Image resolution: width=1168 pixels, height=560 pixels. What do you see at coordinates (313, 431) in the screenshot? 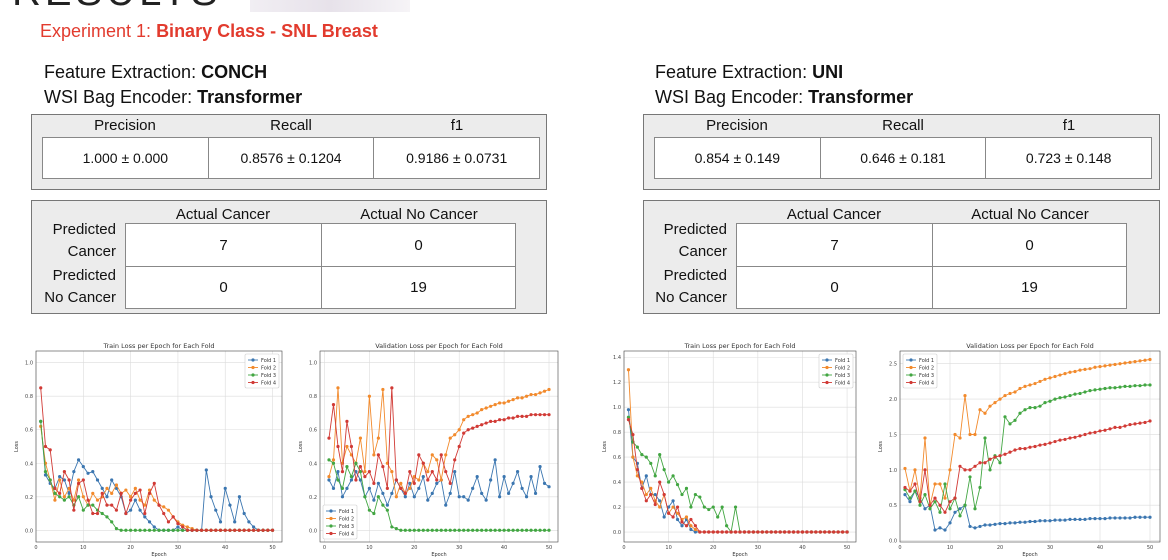
I see `y-tick-label: 0.6` at bounding box center [313, 431].